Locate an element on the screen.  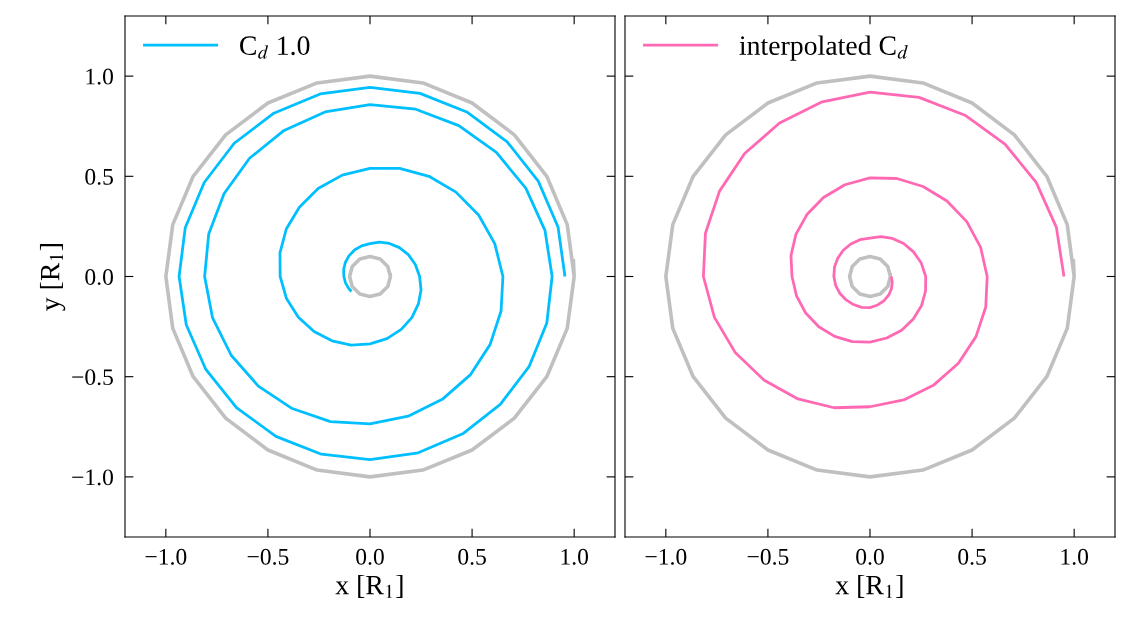
legend-label: C$_{d}$ 1.0 is located at coordinates (275, 47).